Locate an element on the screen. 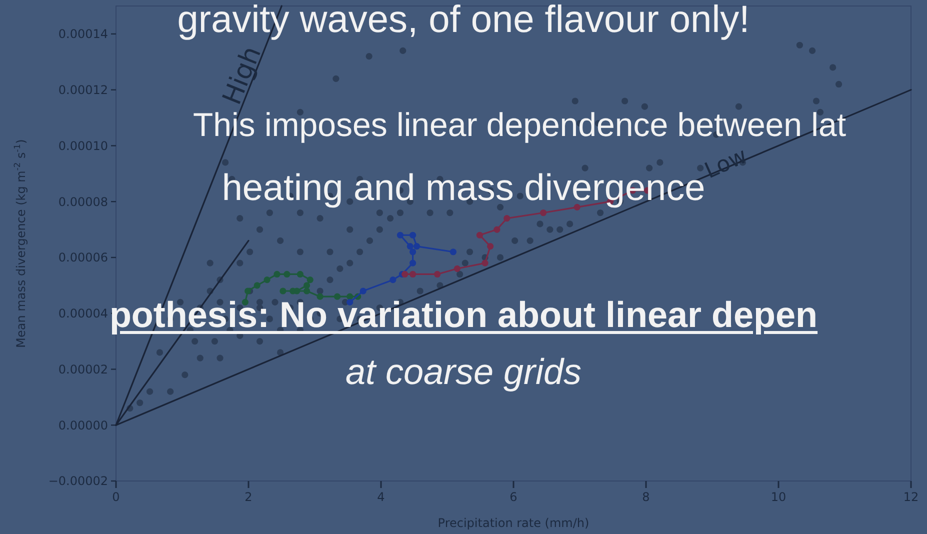  y-tick-label: 0.00014 is located at coordinates (83, 34).